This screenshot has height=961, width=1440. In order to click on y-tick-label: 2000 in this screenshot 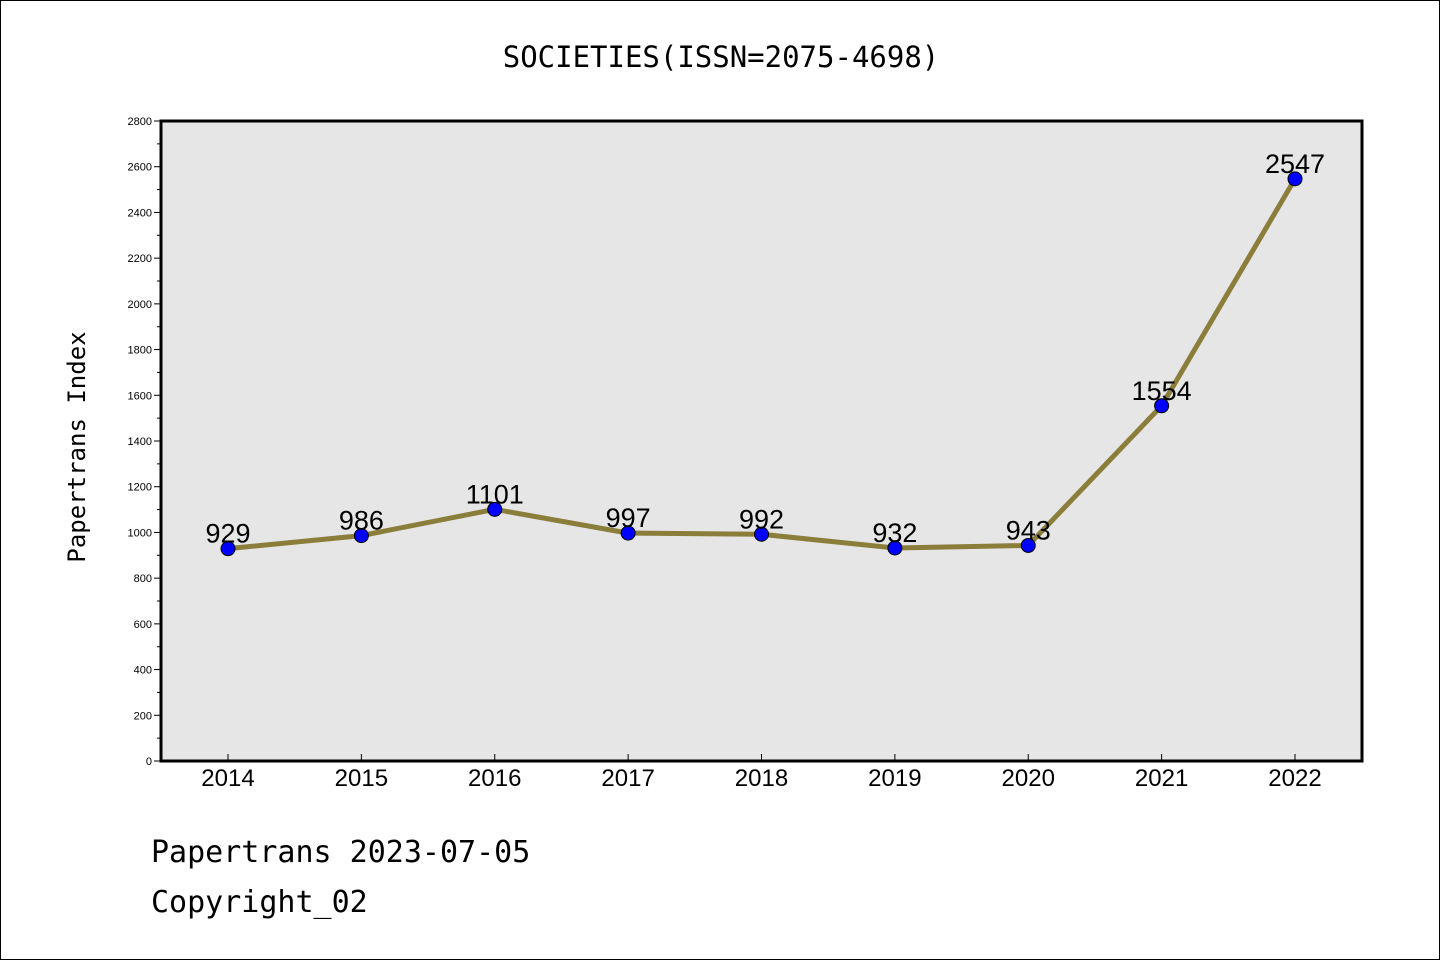, I will do `click(140, 305)`.